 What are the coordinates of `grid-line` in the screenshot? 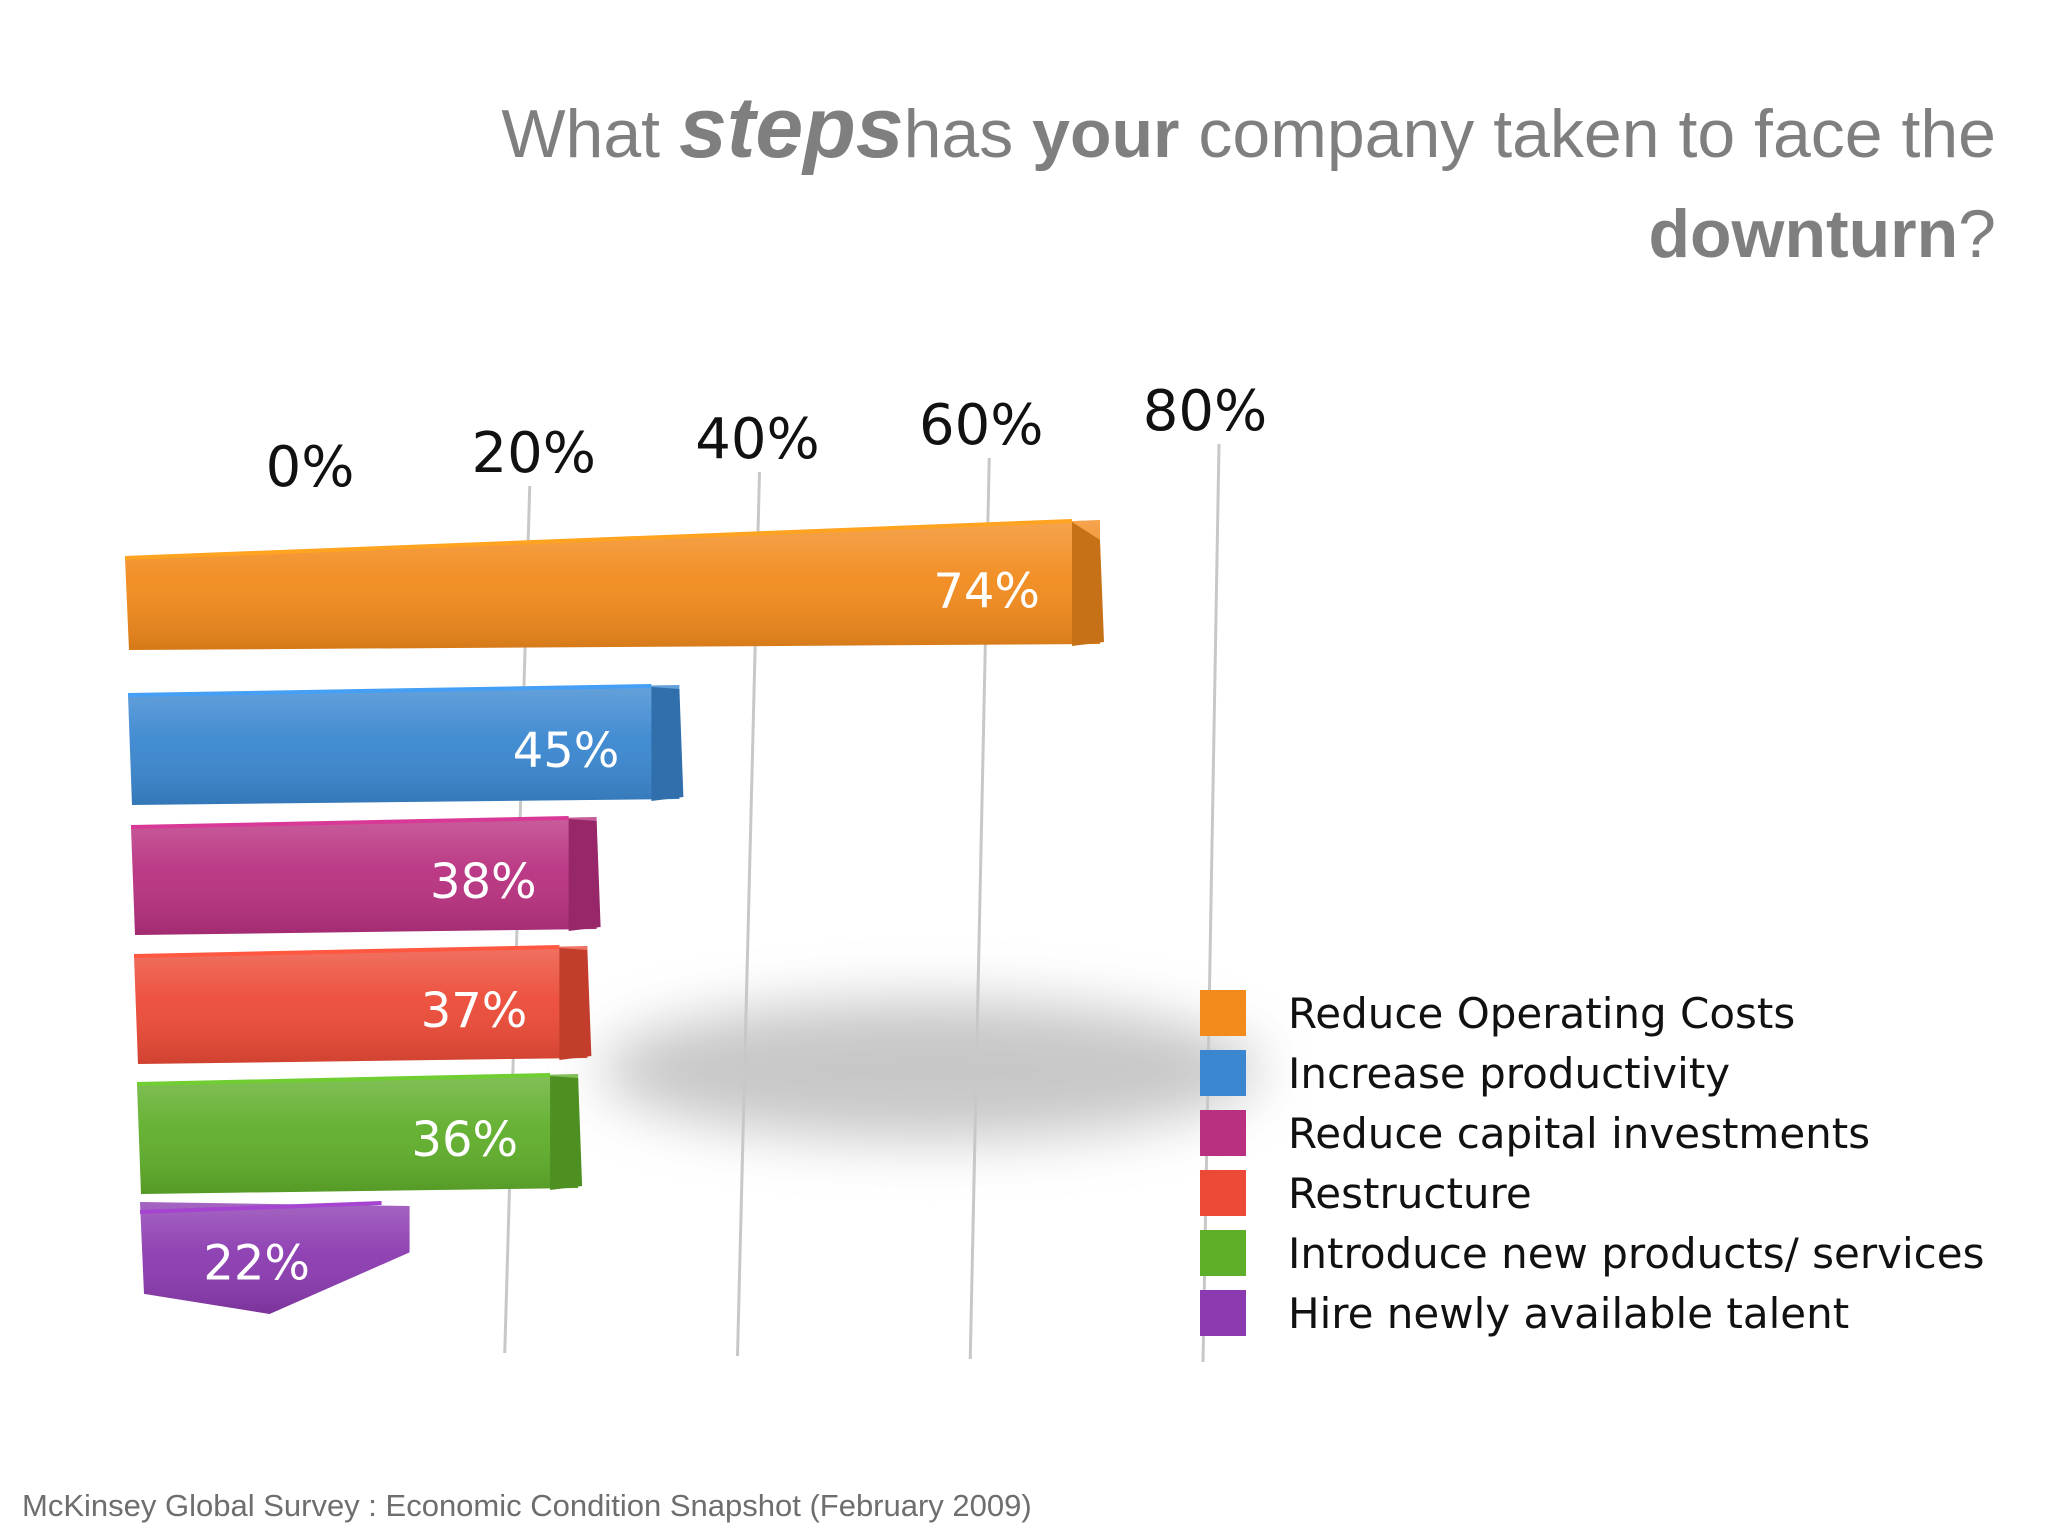 It's located at (1211, 903).